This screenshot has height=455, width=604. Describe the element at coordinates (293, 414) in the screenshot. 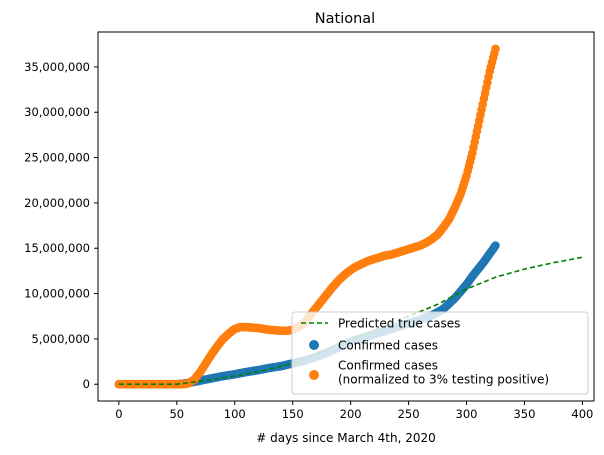

I see `x-tick-label: 150` at that location.